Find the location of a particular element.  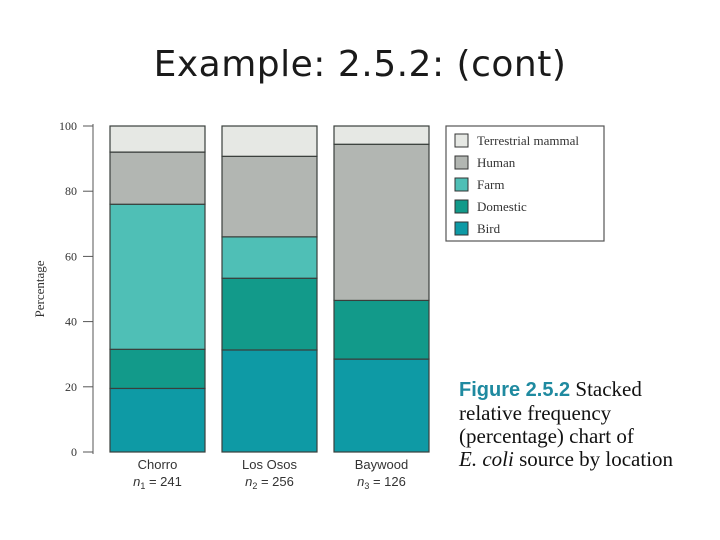

bar-segment-chorro-bird is located at coordinates (157, 420).